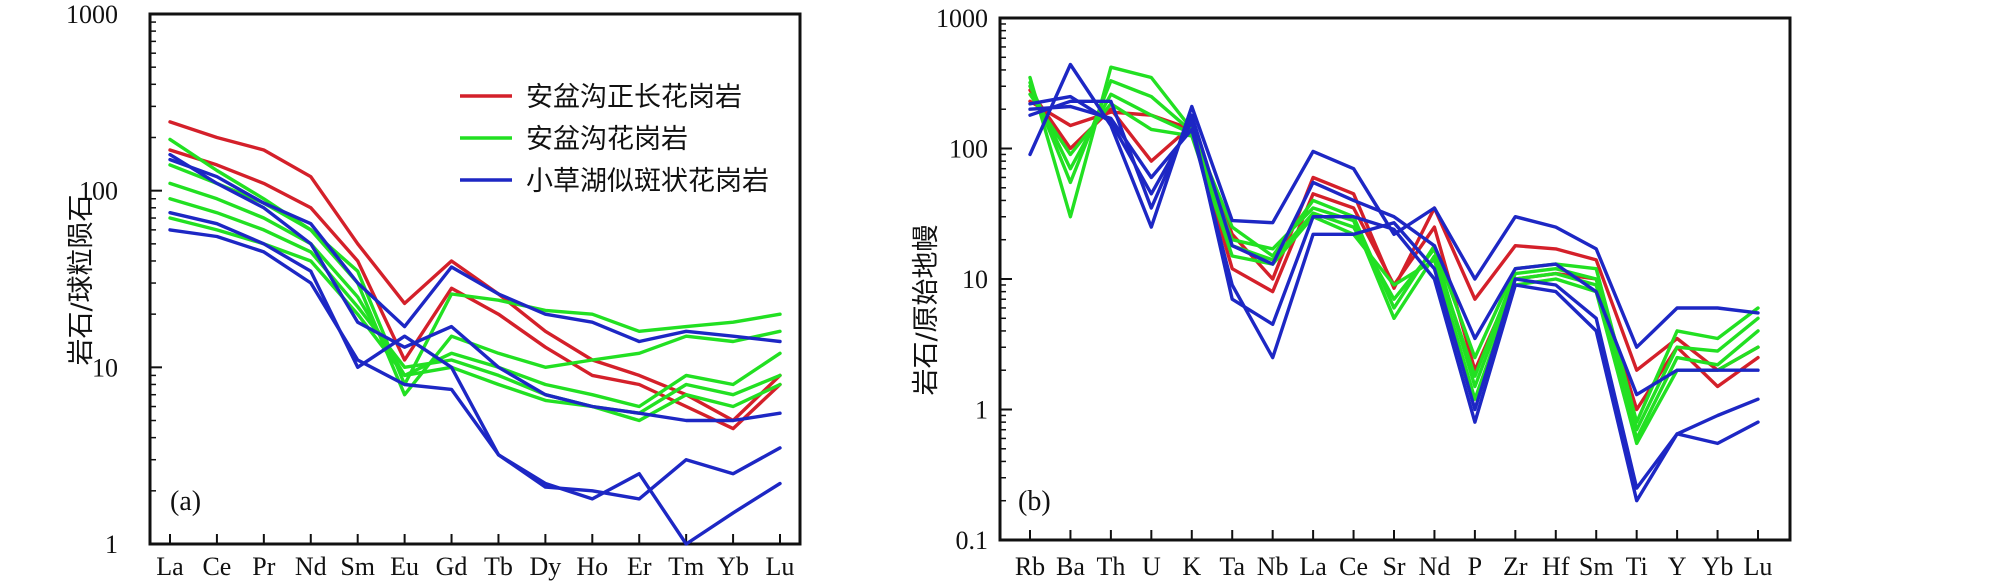  Describe the element at coordinates (607, 139) in the screenshot. I see `legend-label-green: 安盆沟花岗岩` at that location.